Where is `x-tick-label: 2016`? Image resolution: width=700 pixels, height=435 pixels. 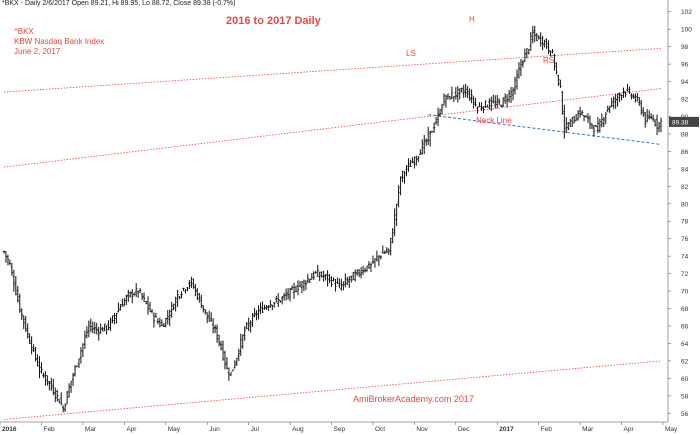
x-tick-label: 2016 is located at coordinates (9, 429).